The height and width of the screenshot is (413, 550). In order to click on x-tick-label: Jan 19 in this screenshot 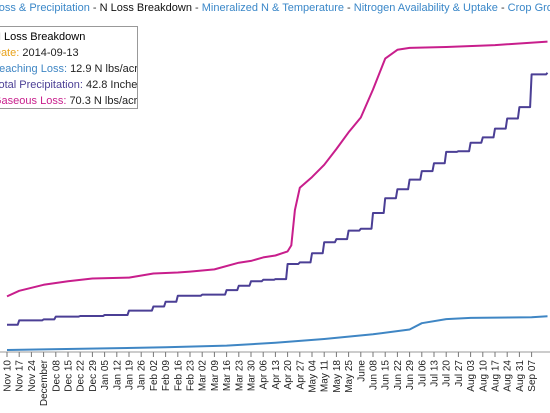, I will do `click(130, 375)`.